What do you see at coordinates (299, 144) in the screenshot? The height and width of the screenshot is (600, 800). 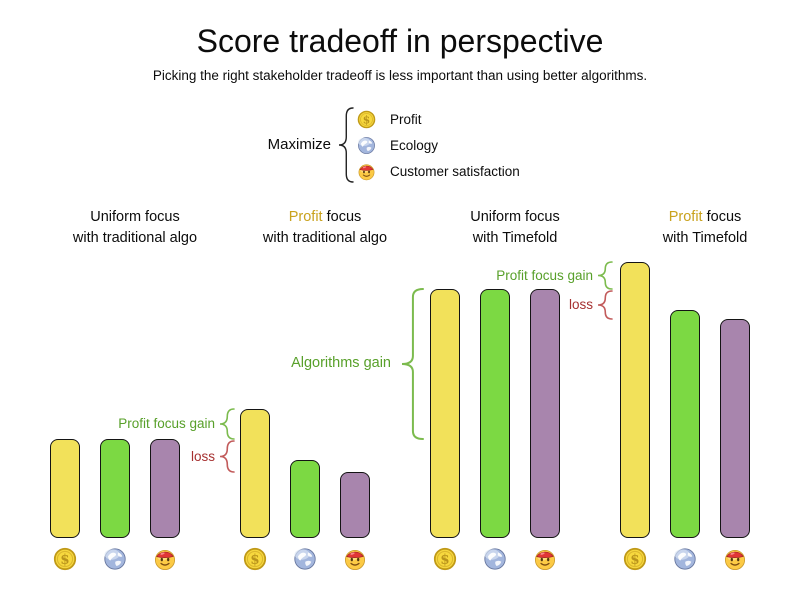 I see `legend-maximize-label: Maximize` at bounding box center [299, 144].